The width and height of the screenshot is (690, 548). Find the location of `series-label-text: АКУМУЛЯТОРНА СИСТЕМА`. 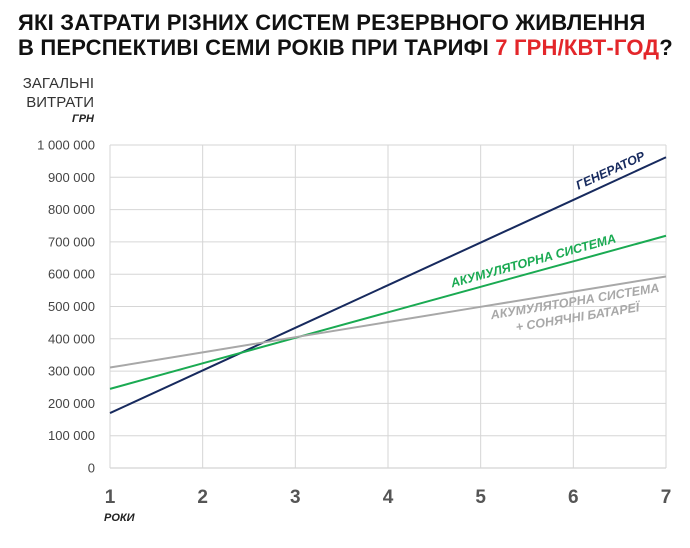

series-label-text: АКУМУЛЯТОРНА СИСТЕМА is located at coordinates (532, 260).